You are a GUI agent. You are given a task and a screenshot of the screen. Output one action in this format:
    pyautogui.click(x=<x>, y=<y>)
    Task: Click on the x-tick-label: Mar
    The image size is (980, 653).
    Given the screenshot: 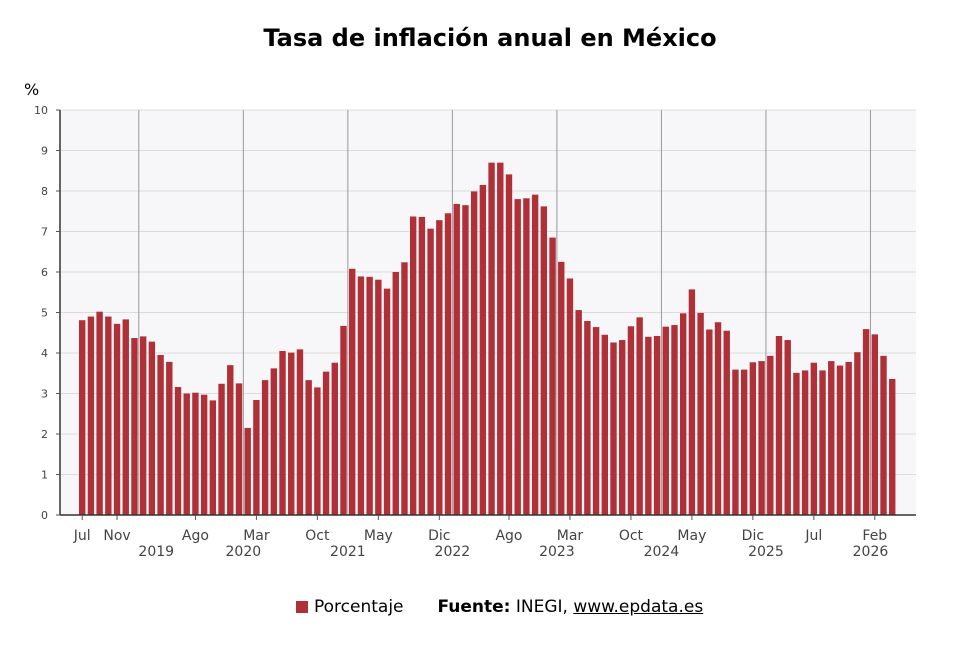 What is the action you would take?
    pyautogui.click(x=256, y=536)
    